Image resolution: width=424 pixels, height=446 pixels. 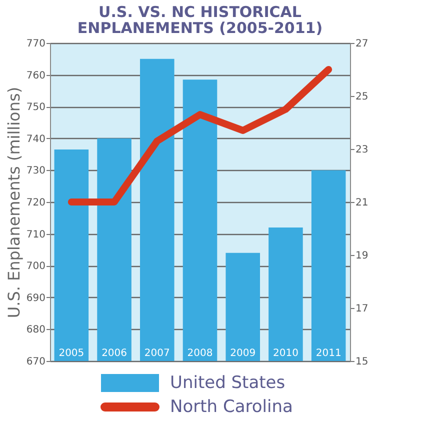 I want to click on y2-tick-label: 23, so click(x=362, y=150).